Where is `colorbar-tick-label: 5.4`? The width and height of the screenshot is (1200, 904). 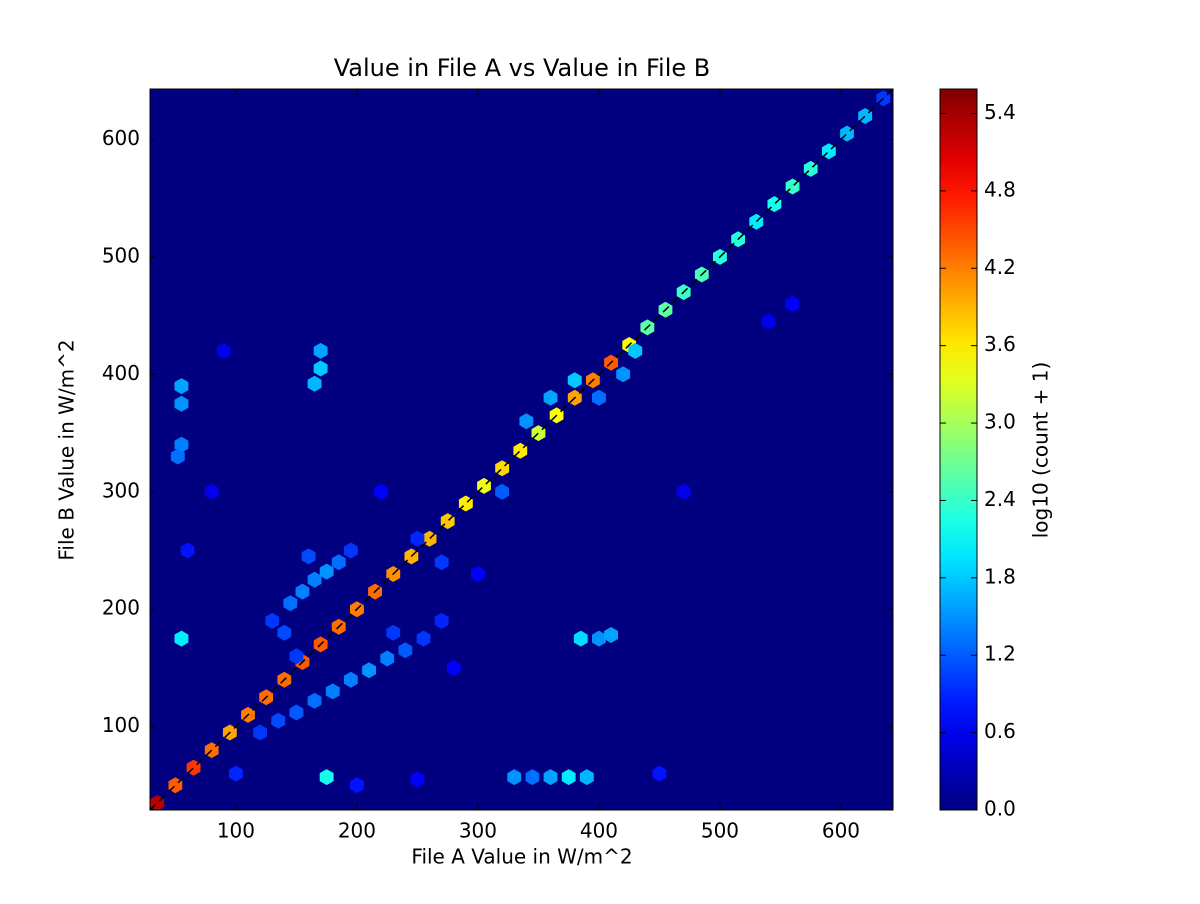 colorbar-tick-label: 5.4 is located at coordinates (1000, 112).